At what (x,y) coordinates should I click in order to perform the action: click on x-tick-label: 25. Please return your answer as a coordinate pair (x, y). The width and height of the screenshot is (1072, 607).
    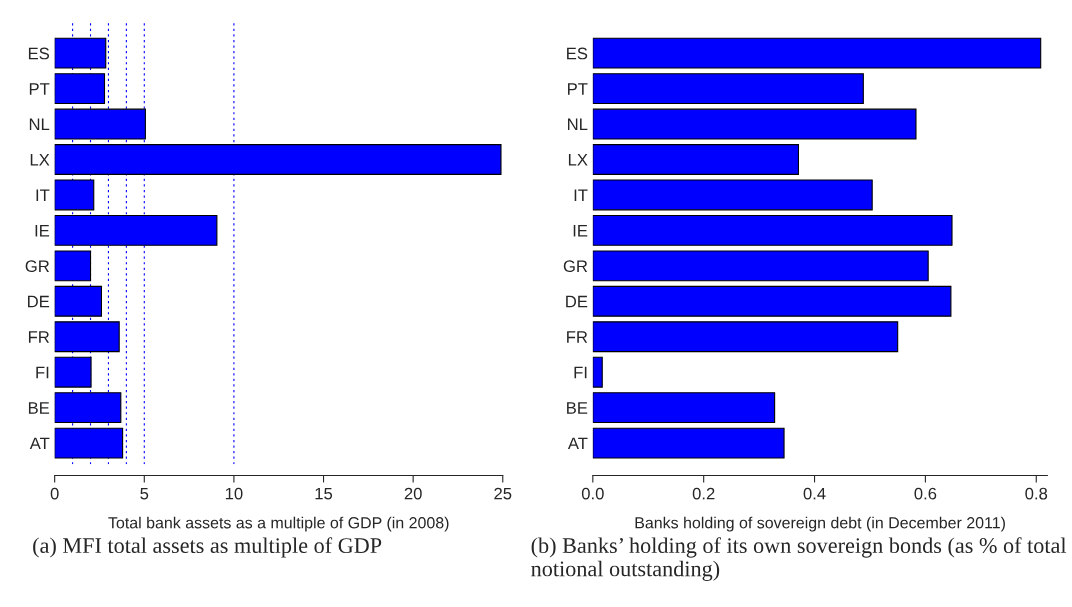
    Looking at the image, I should click on (503, 493).